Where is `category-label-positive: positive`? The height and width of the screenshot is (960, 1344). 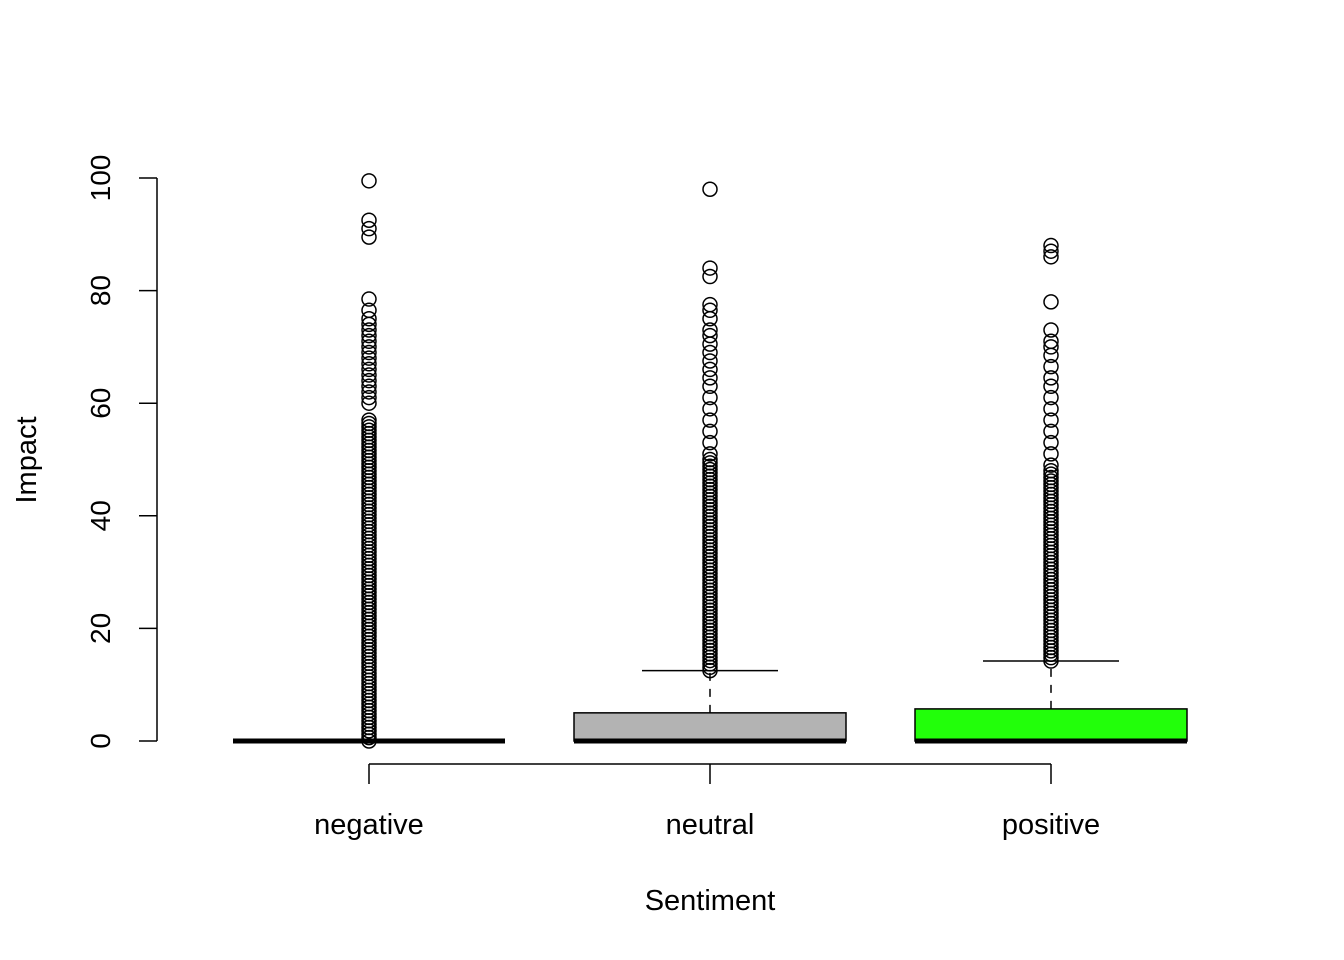 category-label-positive: positive is located at coordinates (1051, 825).